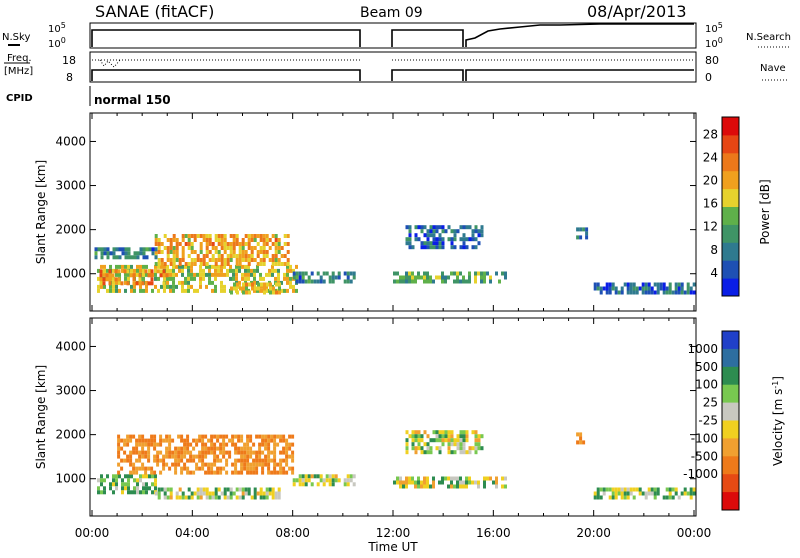 The width and height of the screenshot is (800, 558). What do you see at coordinates (704, 456) in the screenshot?
I see `colorbar-tick-label: -500` at bounding box center [704, 456].